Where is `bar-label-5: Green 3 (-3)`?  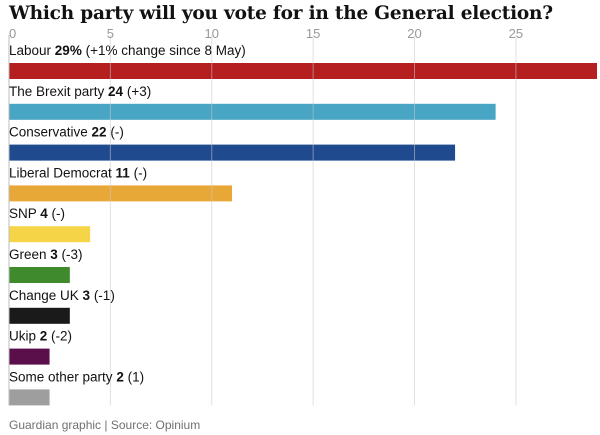 bar-label-5: Green 3 (-3) is located at coordinates (46, 254).